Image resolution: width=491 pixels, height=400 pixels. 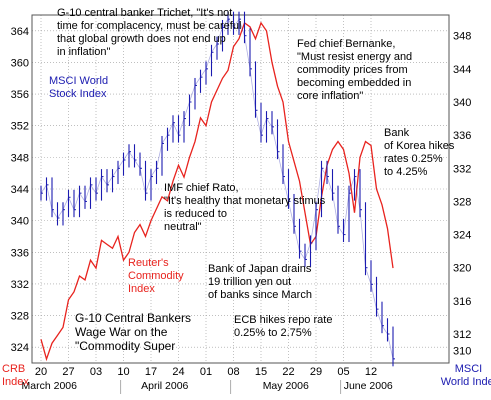 I want to click on x-tick-label: 10, so click(x=123, y=372).